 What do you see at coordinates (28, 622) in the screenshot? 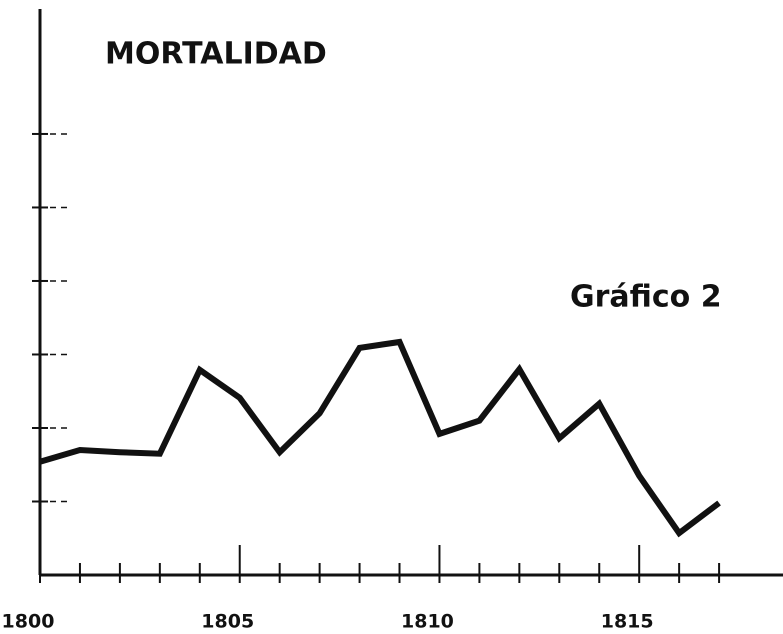
I see `x-tick-label: 1800` at bounding box center [28, 622].